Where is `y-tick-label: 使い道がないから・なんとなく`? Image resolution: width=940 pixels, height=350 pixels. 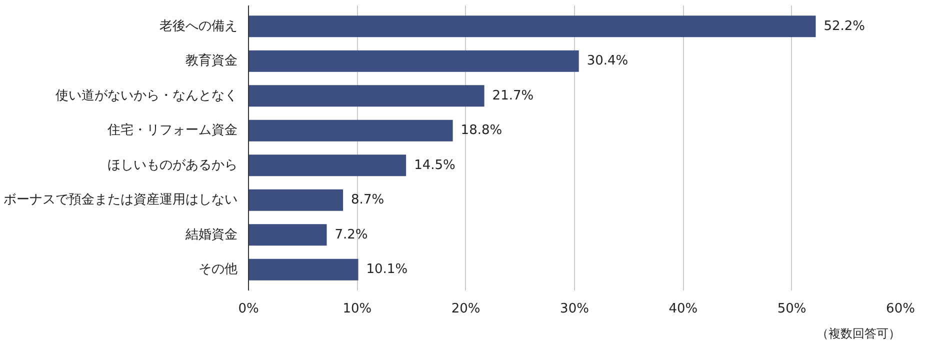
y-tick-label: 使い道がないから・なんとなく is located at coordinates (147, 96).